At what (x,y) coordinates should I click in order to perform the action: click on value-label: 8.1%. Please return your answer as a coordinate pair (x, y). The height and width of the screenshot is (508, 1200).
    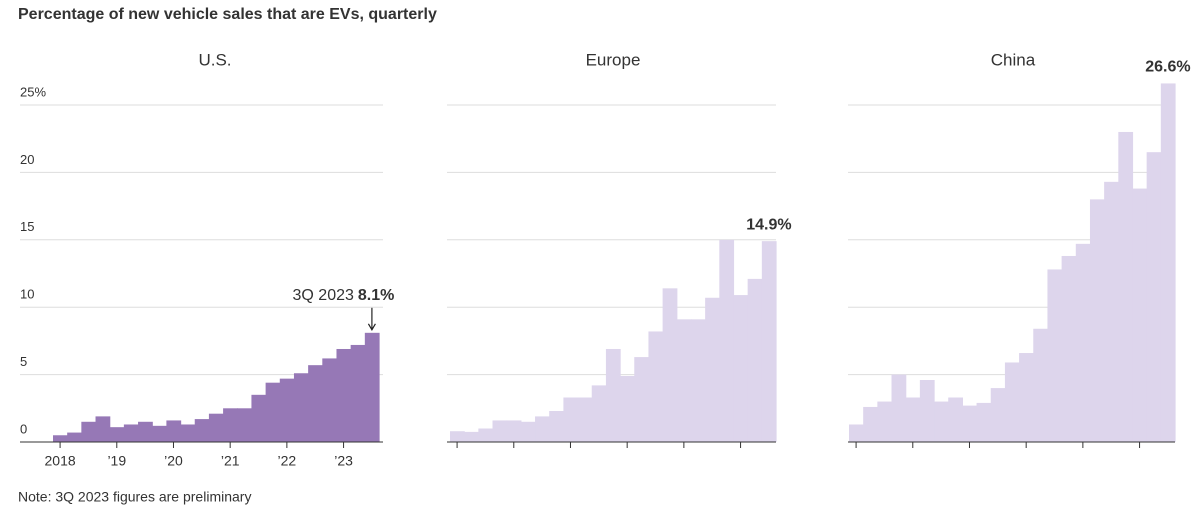
    Looking at the image, I should click on (376, 295).